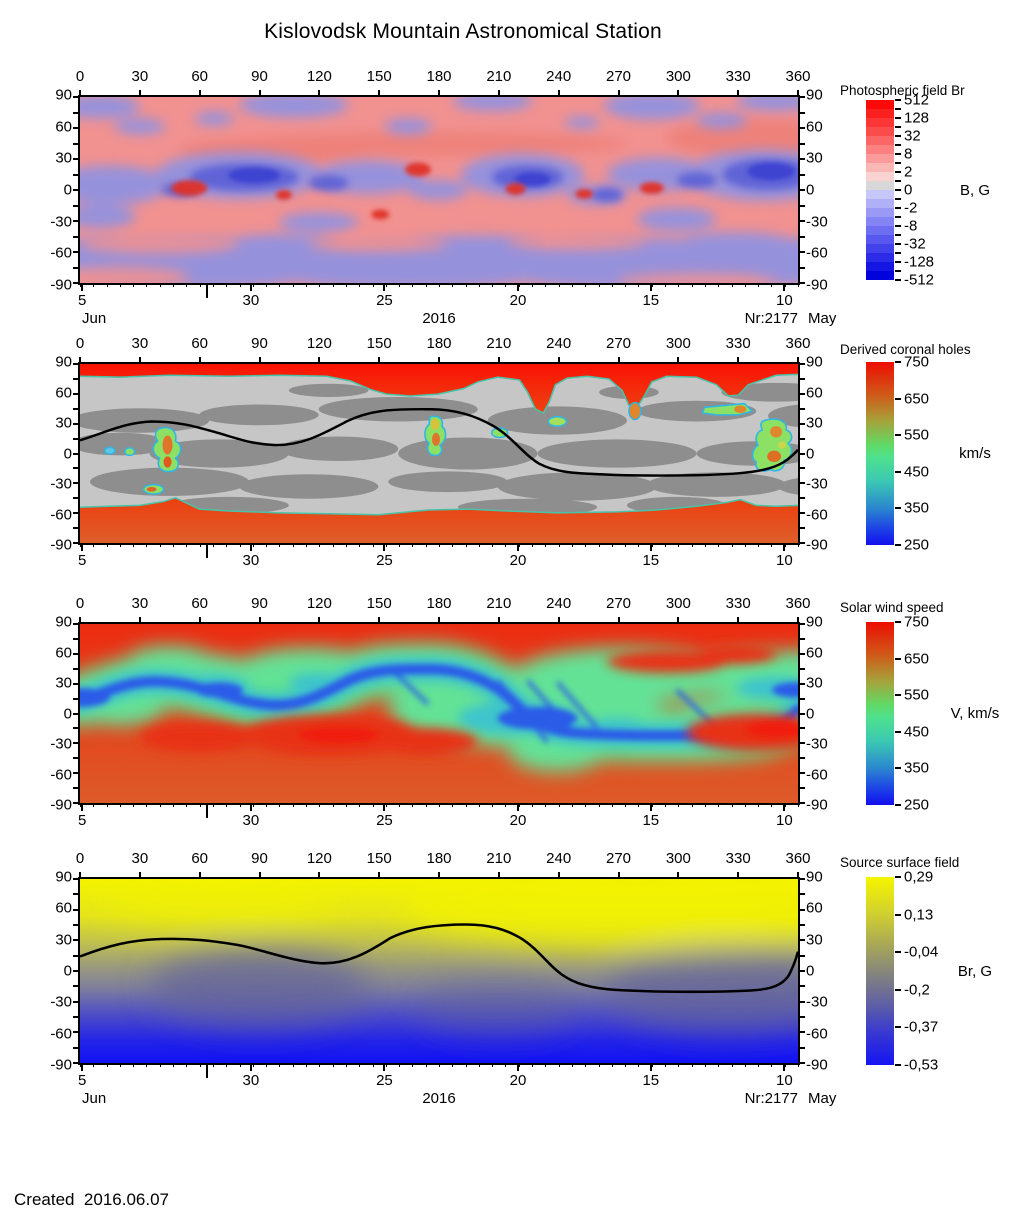 This screenshot has height=1223, width=1020. I want to click on longitude-tick-label: 60, so click(199, 343).